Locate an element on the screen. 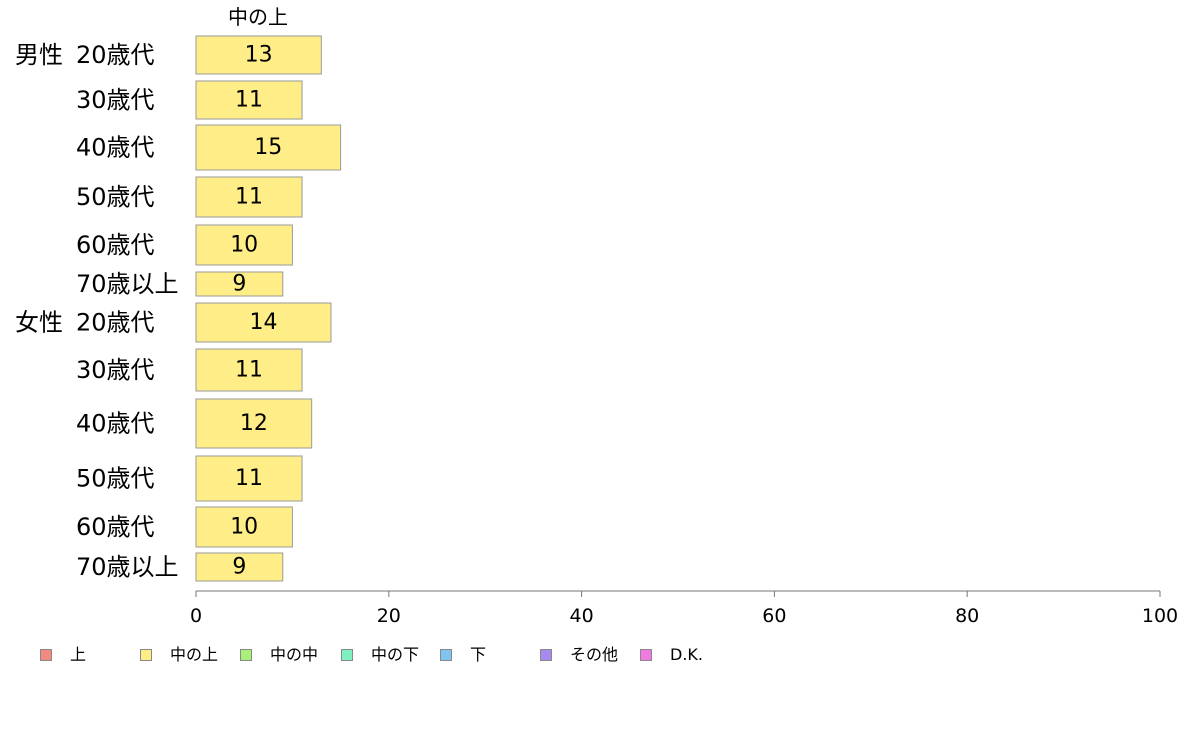 This screenshot has width=1188, height=736. legend-item: その他 is located at coordinates (579, 655).